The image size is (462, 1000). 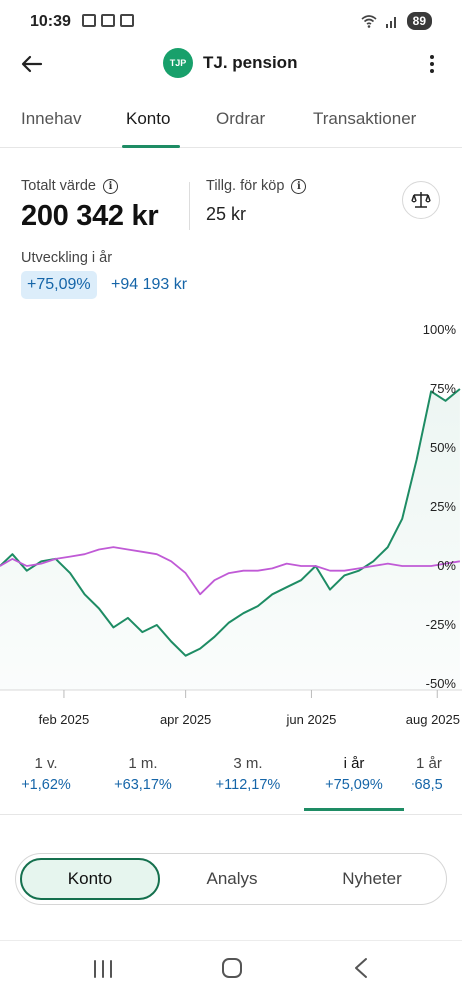 I want to click on period-1-month: 1 m. +63,17%, so click(x=143, y=769).